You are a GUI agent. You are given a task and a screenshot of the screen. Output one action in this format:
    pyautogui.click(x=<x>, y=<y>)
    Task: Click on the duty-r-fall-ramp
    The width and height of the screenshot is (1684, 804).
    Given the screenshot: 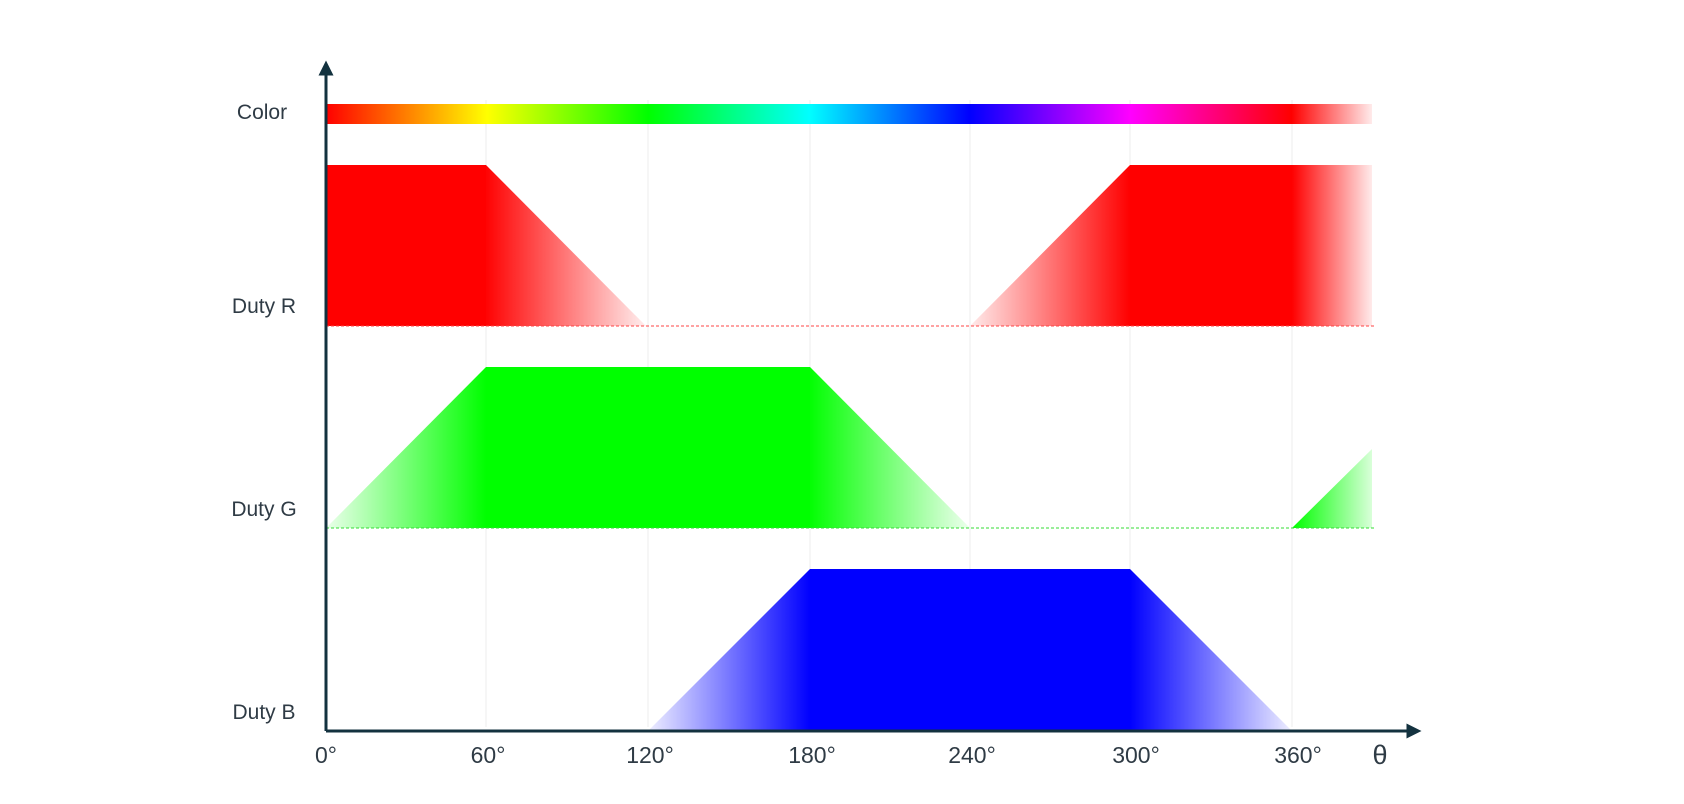 What is the action you would take?
    pyautogui.click(x=566, y=245)
    